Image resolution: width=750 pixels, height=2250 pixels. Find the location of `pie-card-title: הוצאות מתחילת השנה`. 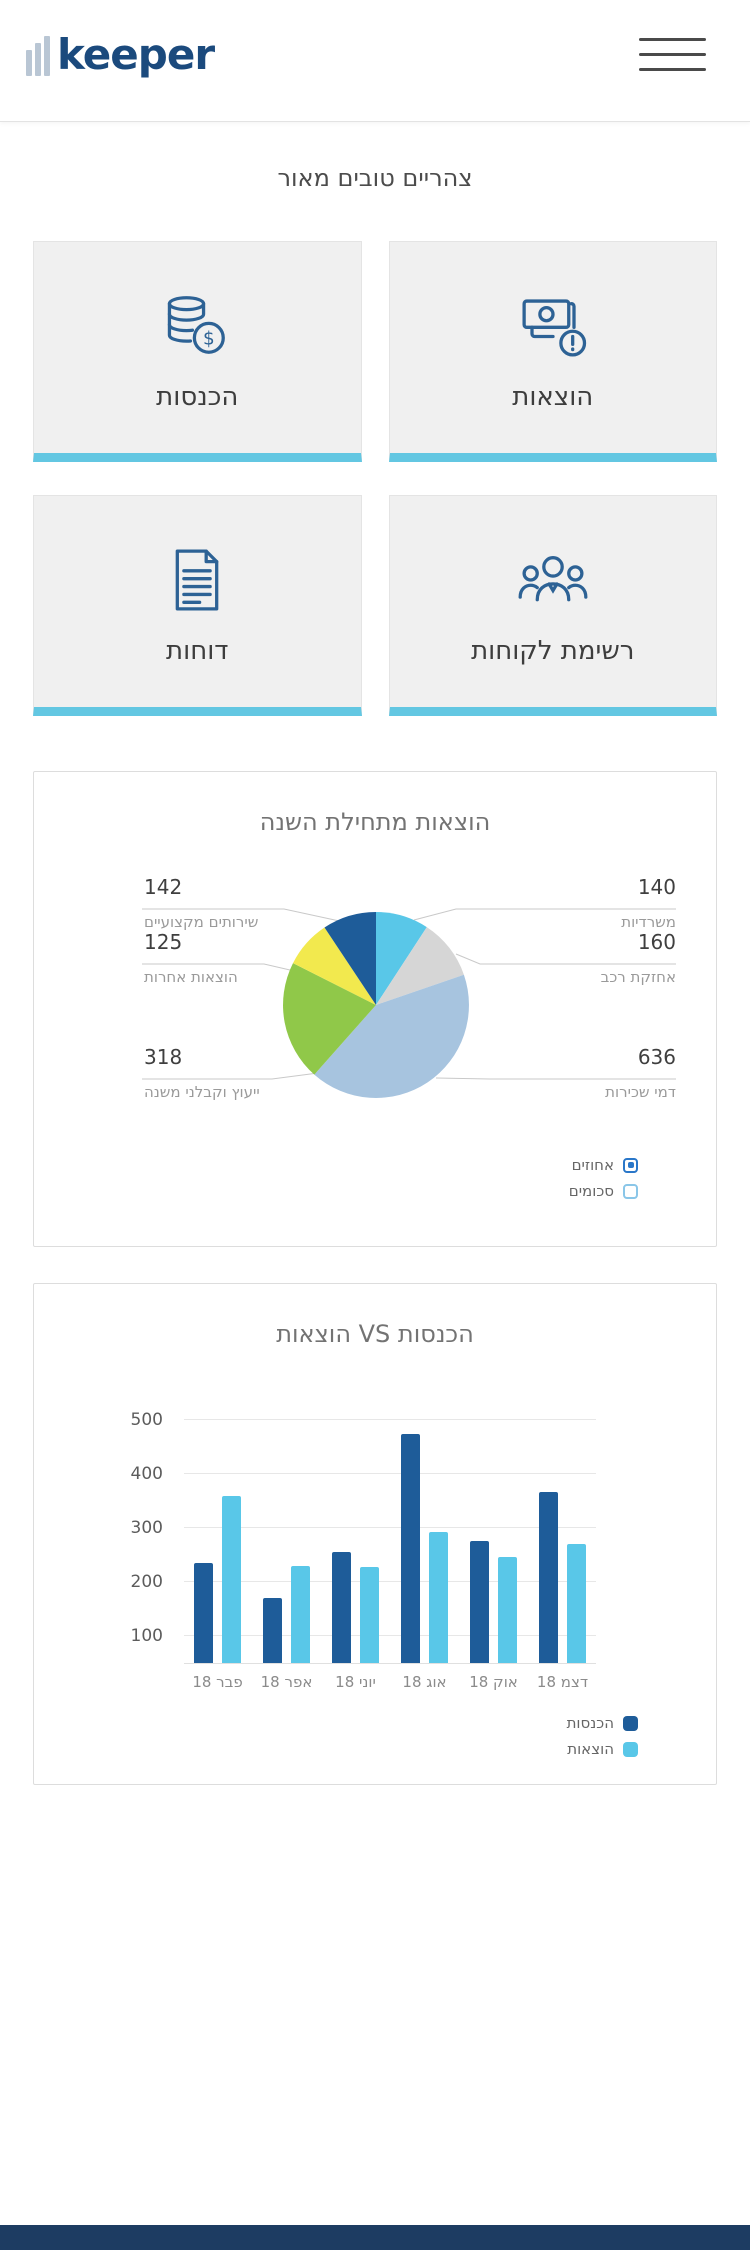

pie-card-title: הוצאות מתחילת השנה is located at coordinates (375, 822).